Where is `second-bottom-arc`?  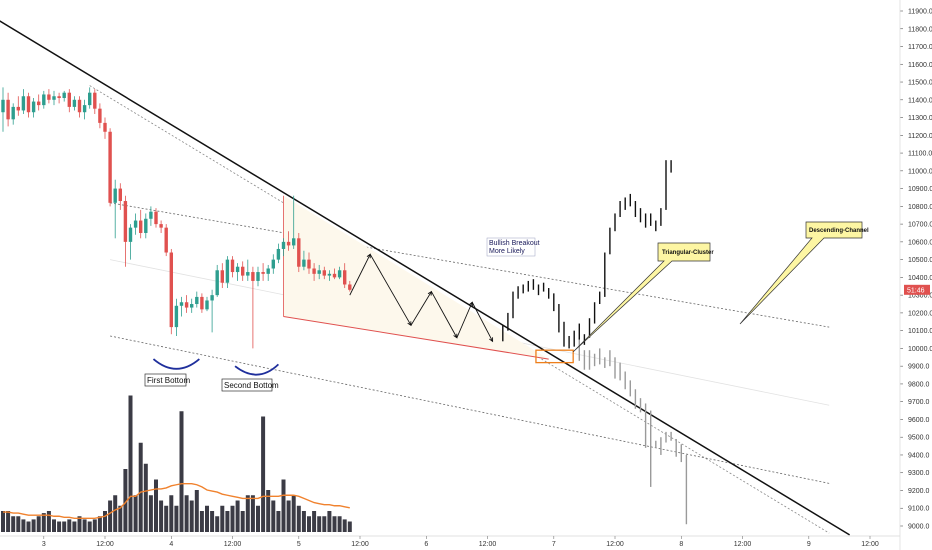
second-bottom-arc is located at coordinates (257, 369).